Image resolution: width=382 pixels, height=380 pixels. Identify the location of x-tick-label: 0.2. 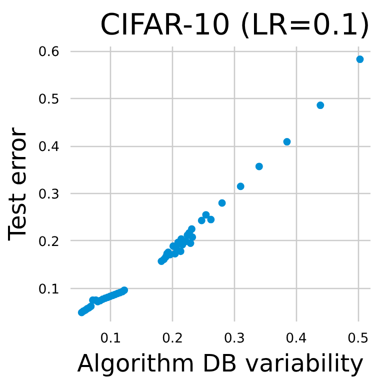
(173, 339).